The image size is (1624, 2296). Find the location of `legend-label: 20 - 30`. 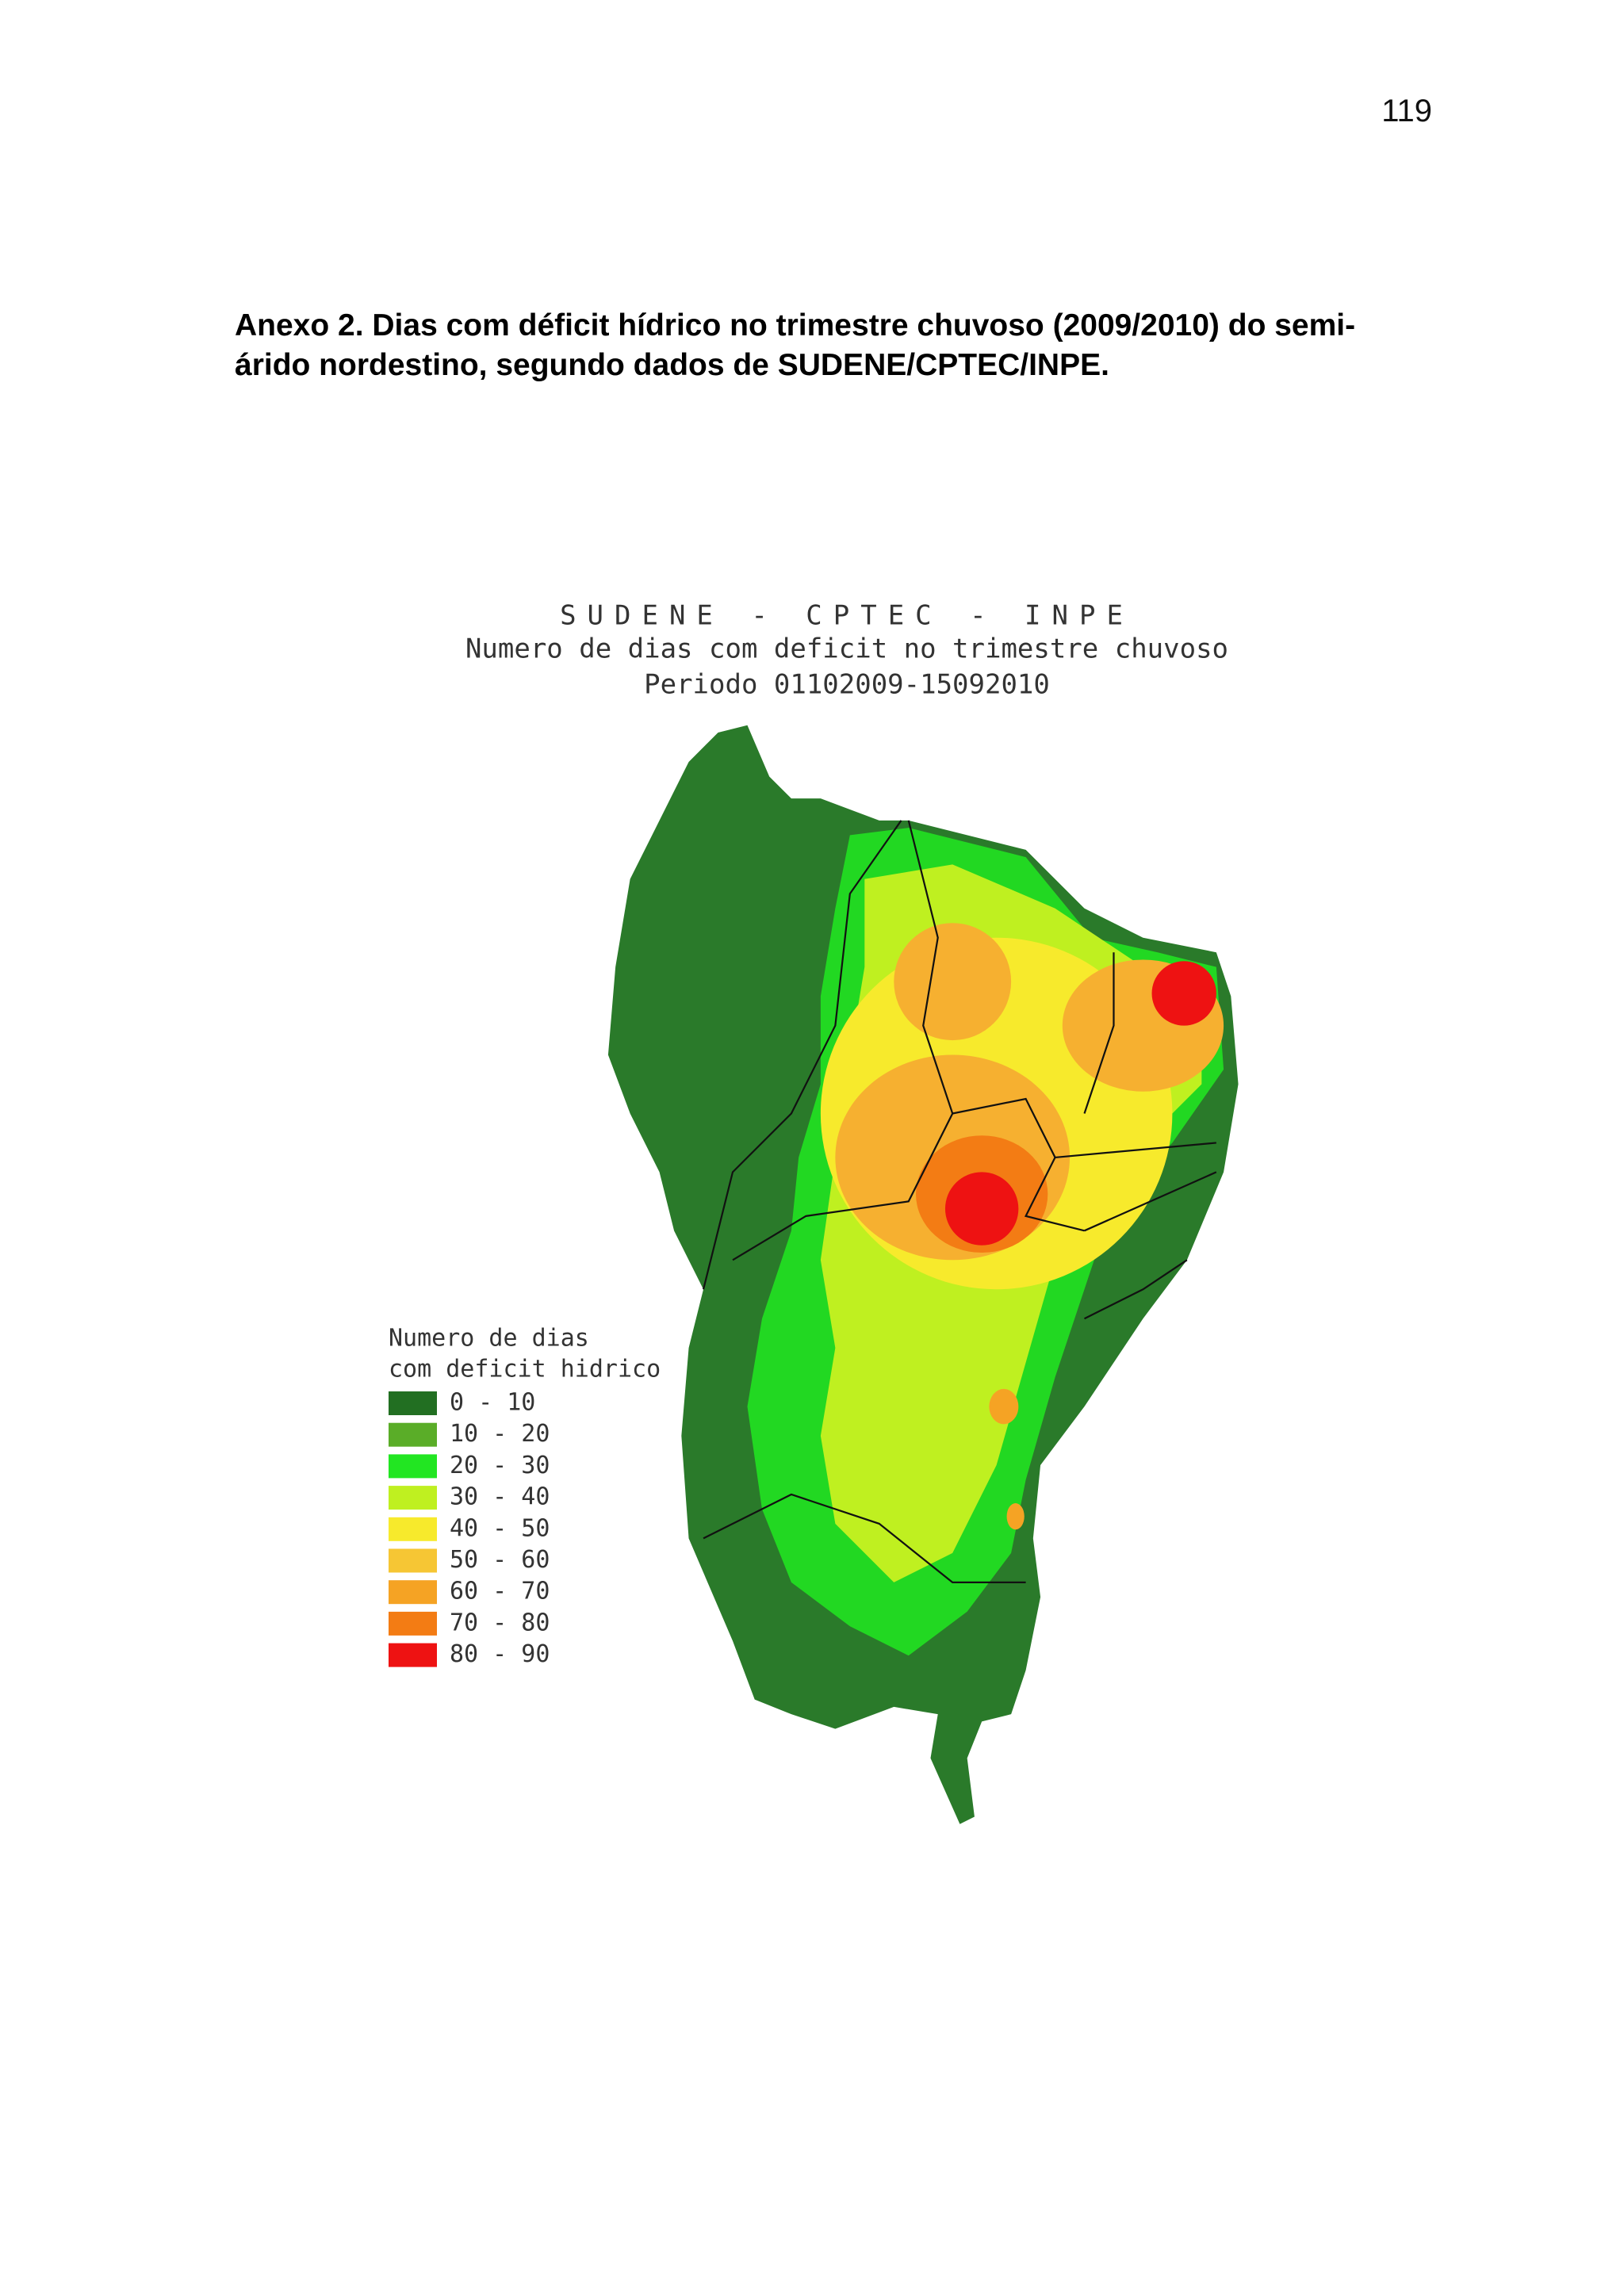

legend-label: 20 - 30 is located at coordinates (500, 1465).